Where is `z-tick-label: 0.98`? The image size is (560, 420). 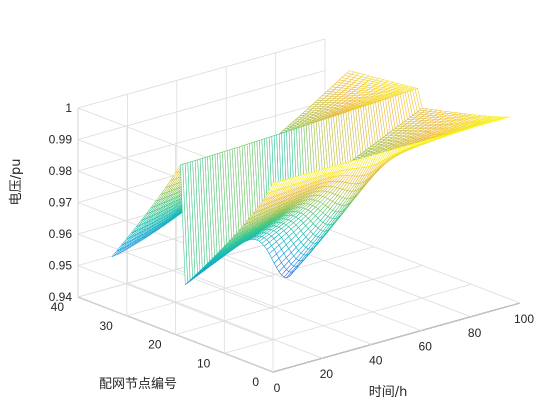 z-tick-label: 0.98 is located at coordinates (61, 171).